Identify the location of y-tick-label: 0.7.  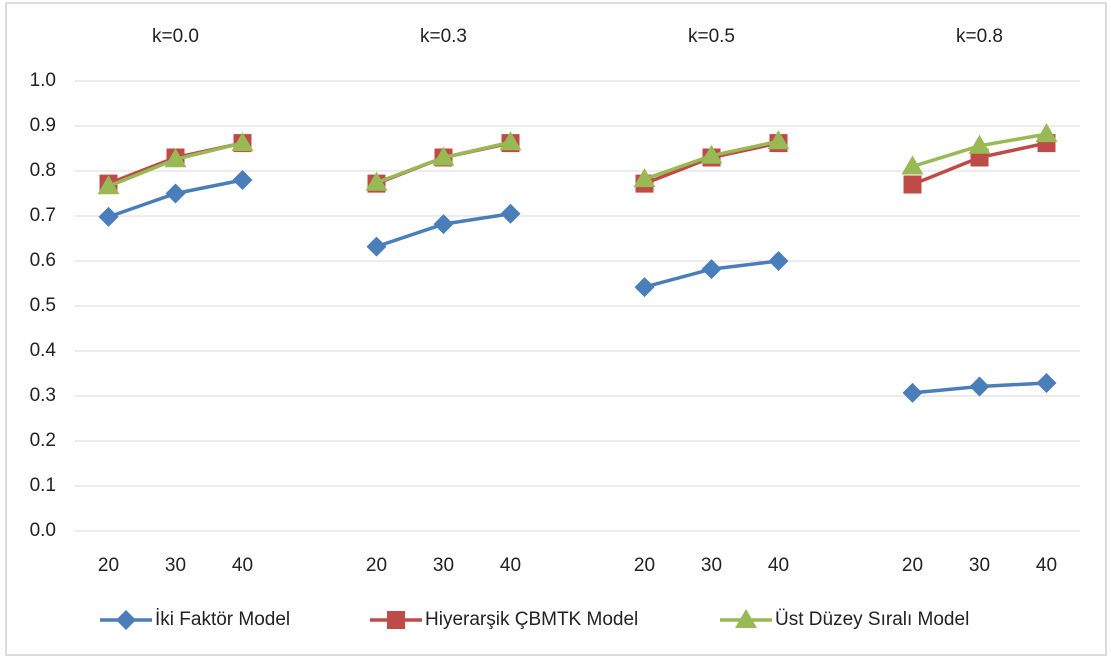
(43, 215).